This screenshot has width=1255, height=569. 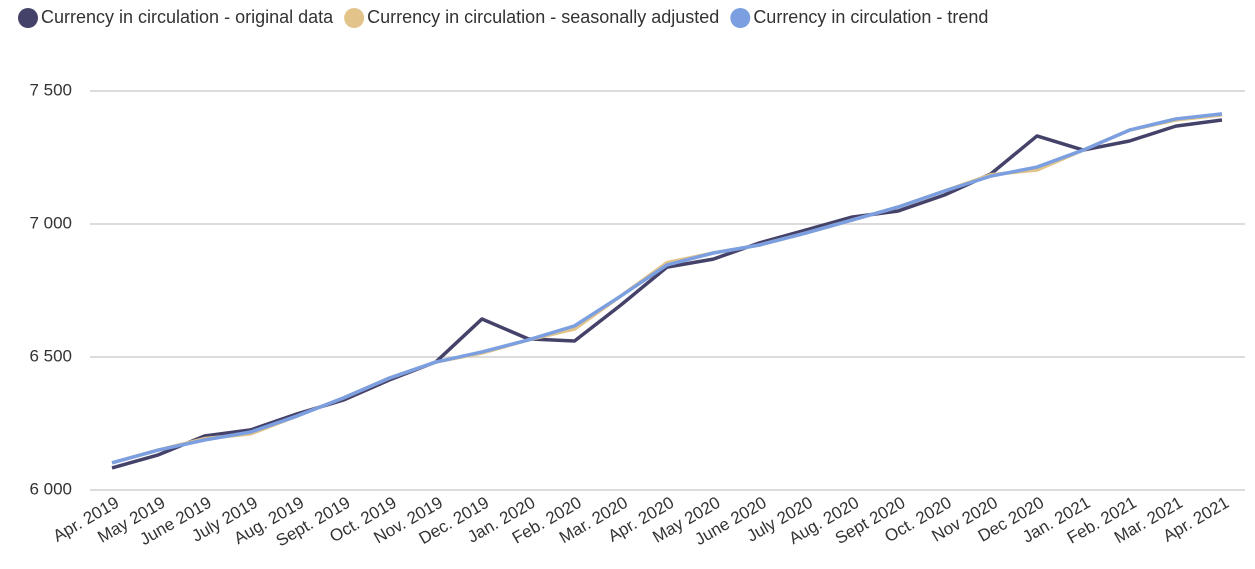 I want to click on legend-label: Currency in circulation - trend, so click(x=870, y=17).